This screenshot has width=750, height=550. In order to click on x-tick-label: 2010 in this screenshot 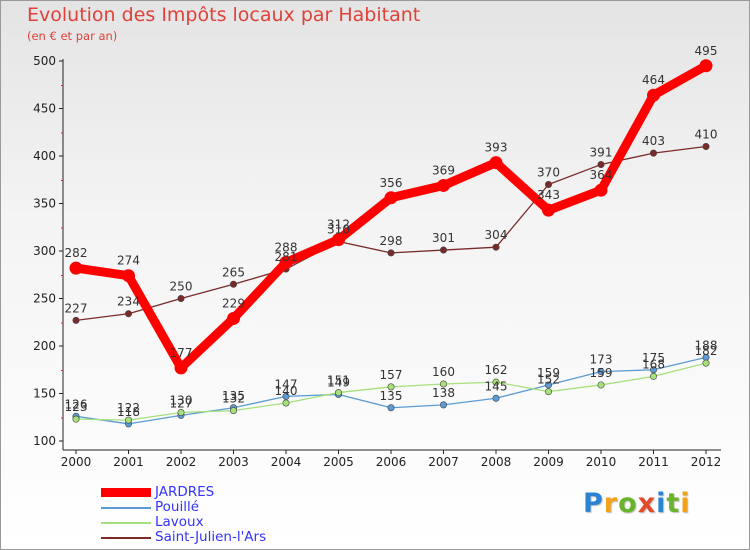, I will do `click(601, 462)`.